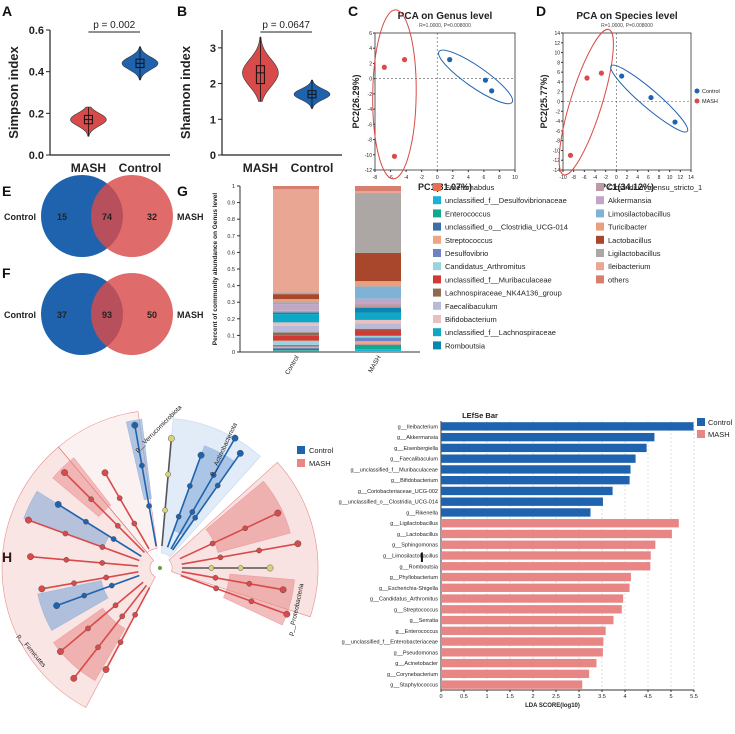 This screenshot has width=735, height=734. Describe the element at coordinates (418, 438) in the screenshot. I see `bar-label: g__Akkermansia` at that location.